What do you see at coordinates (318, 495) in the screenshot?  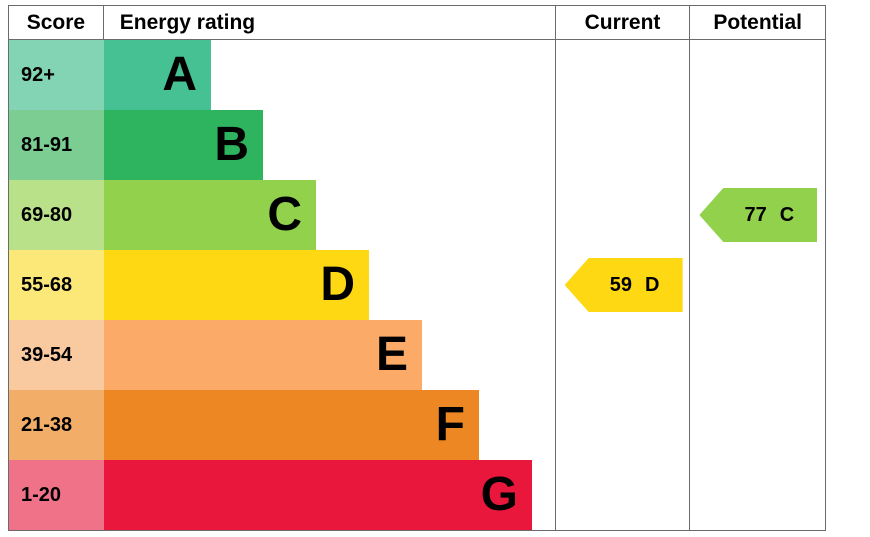 I see `band-bar: G` at bounding box center [318, 495].